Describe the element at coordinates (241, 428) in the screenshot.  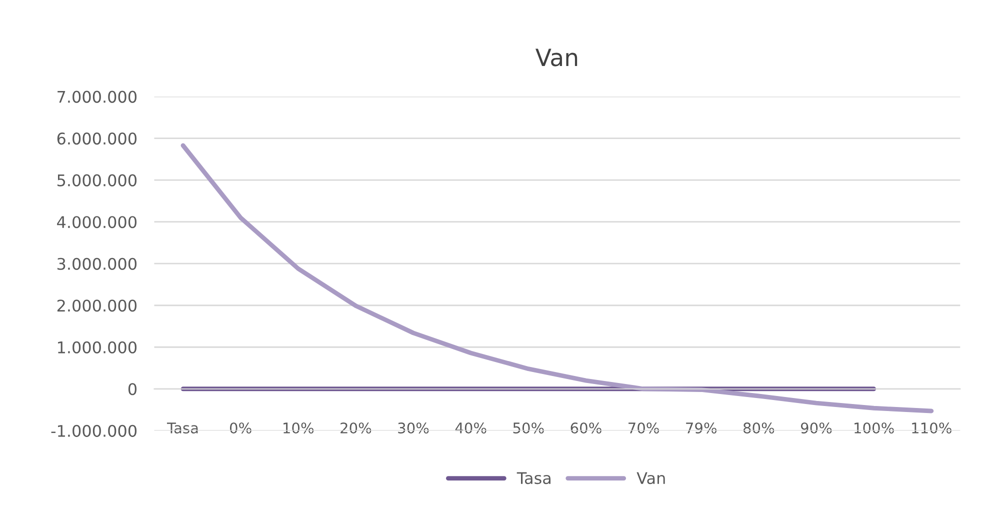
I see `x-tick-label: 0%` at that location.